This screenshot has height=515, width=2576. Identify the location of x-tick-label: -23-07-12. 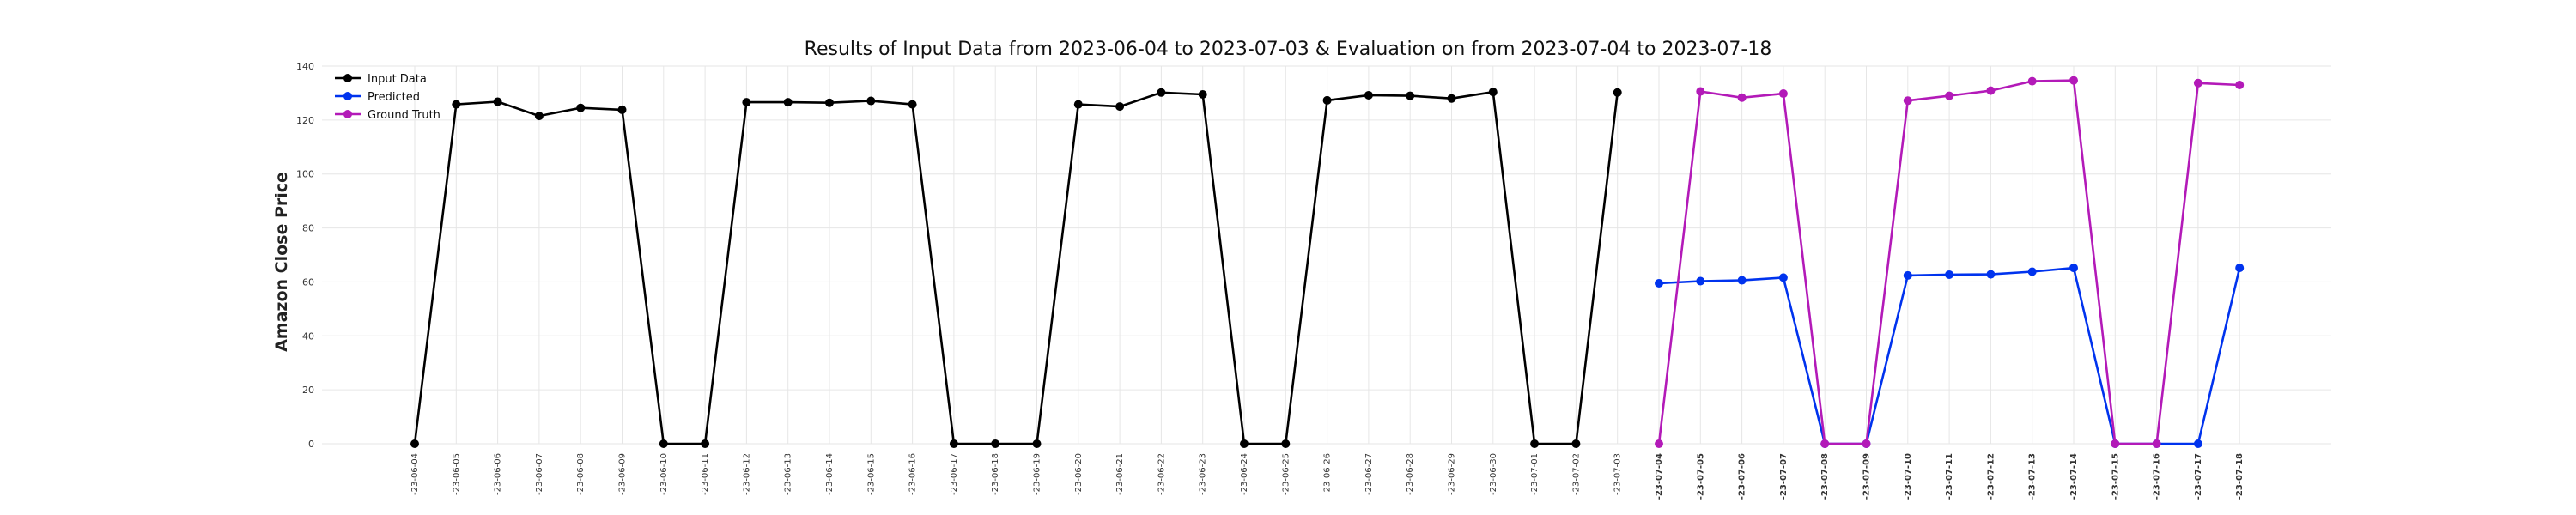
(1991, 476).